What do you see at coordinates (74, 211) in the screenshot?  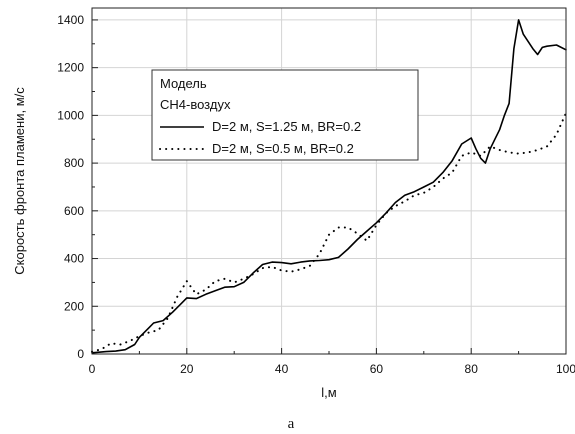 I see `y-tick-label: 600` at bounding box center [74, 211].